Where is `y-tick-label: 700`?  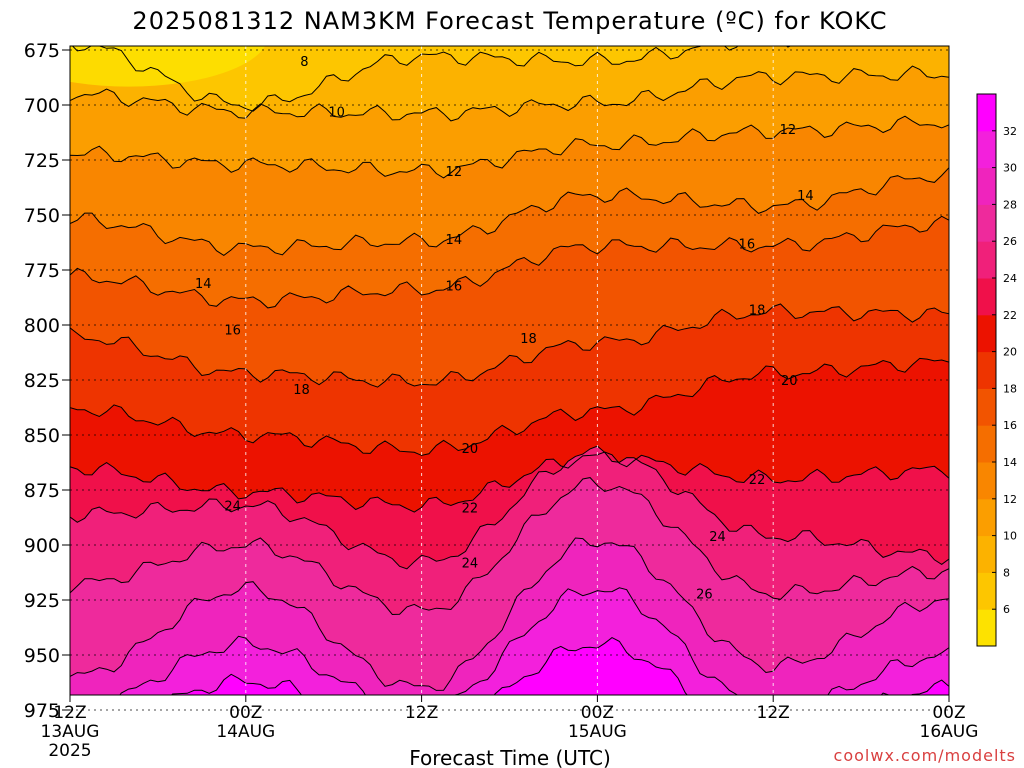
y-tick-label: 700 is located at coordinates (42, 106).